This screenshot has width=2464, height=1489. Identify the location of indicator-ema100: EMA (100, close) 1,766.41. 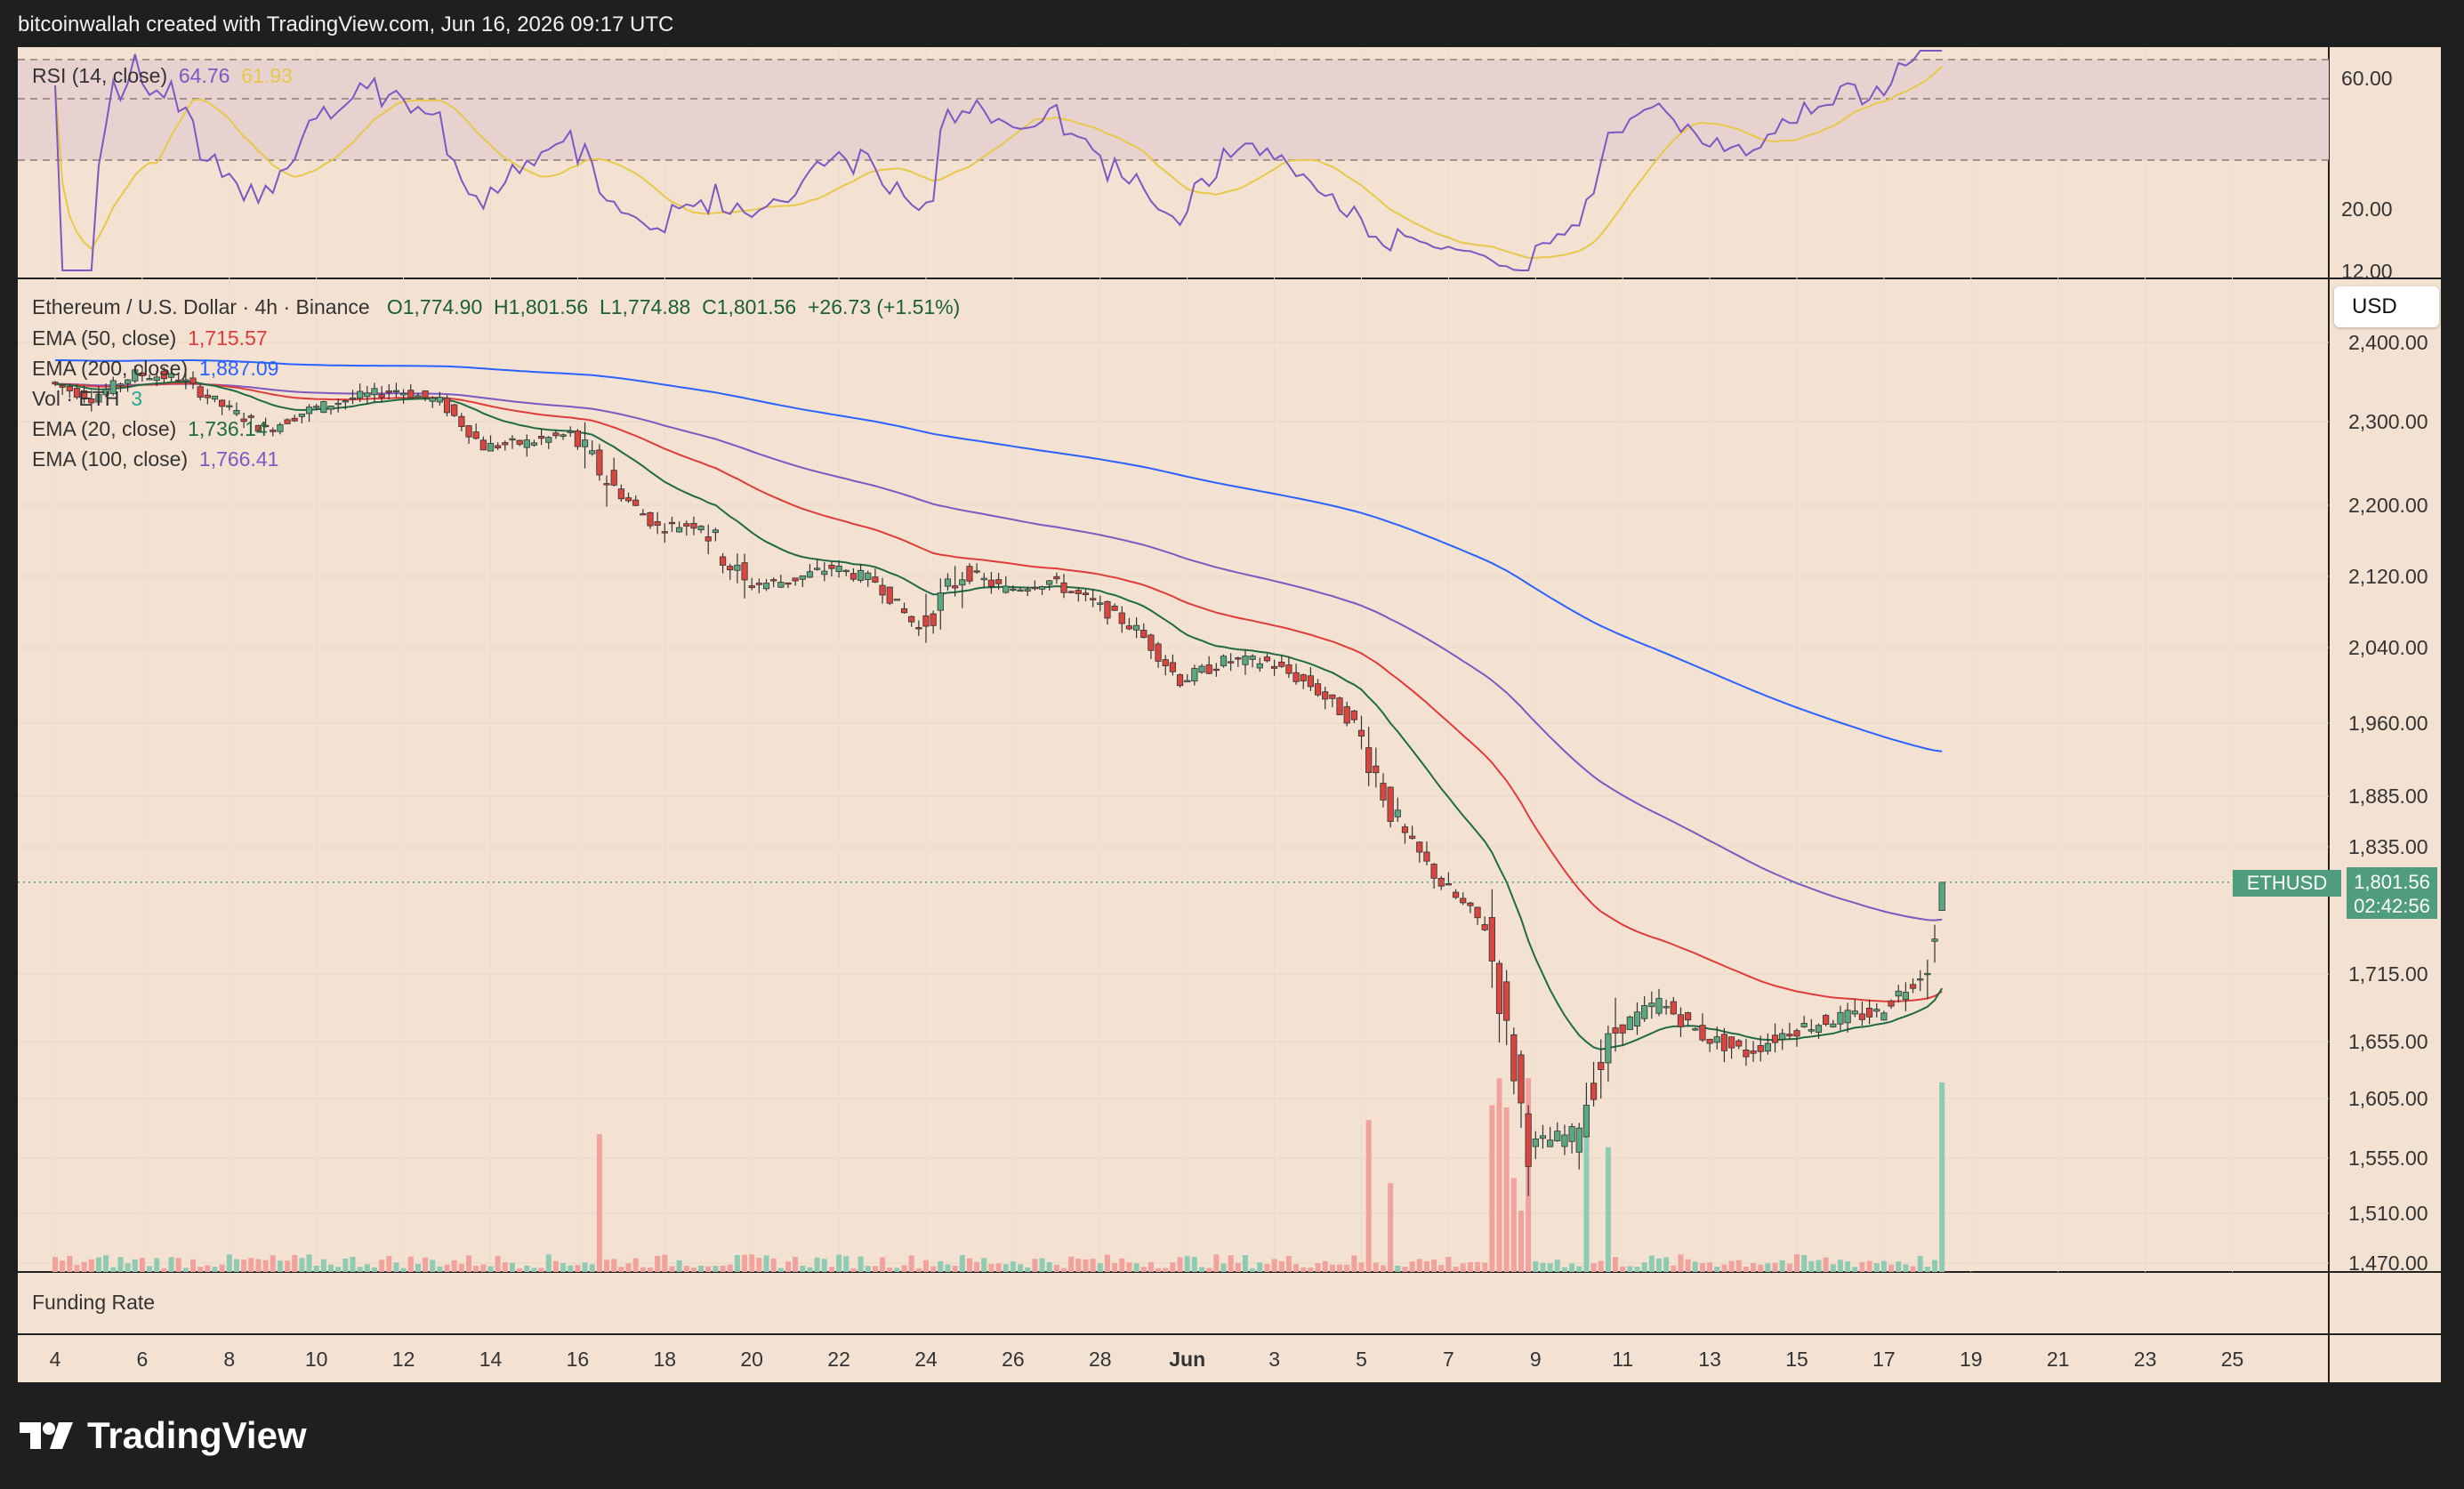
(155, 459).